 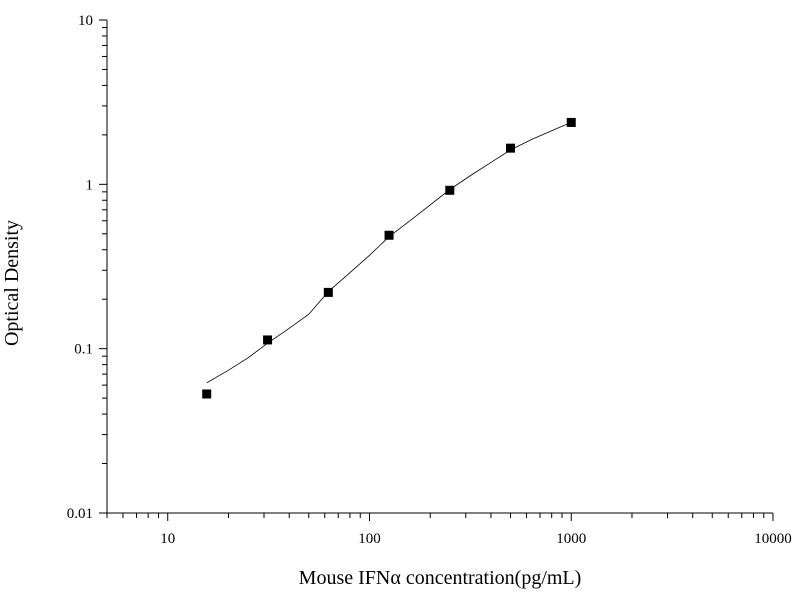 What do you see at coordinates (369, 539) in the screenshot?
I see `x-tick-label: 100` at bounding box center [369, 539].